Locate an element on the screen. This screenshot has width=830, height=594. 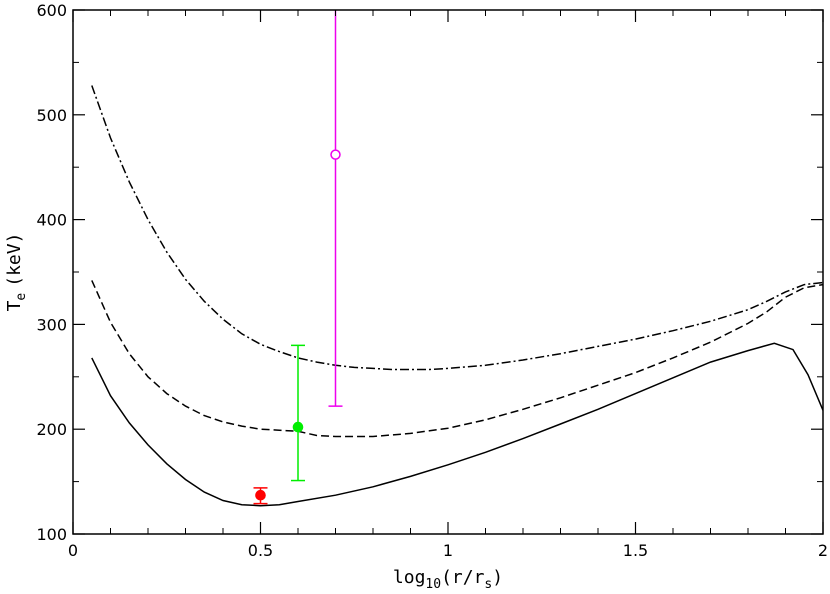
y-axis-label: Te(keV) is located at coordinates (16, 272).